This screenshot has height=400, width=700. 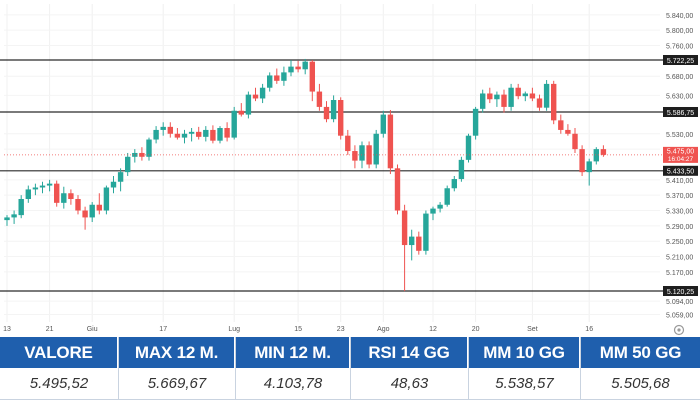 What do you see at coordinates (383, 329) in the screenshot?
I see `x-tick-label: Ago` at bounding box center [383, 329].